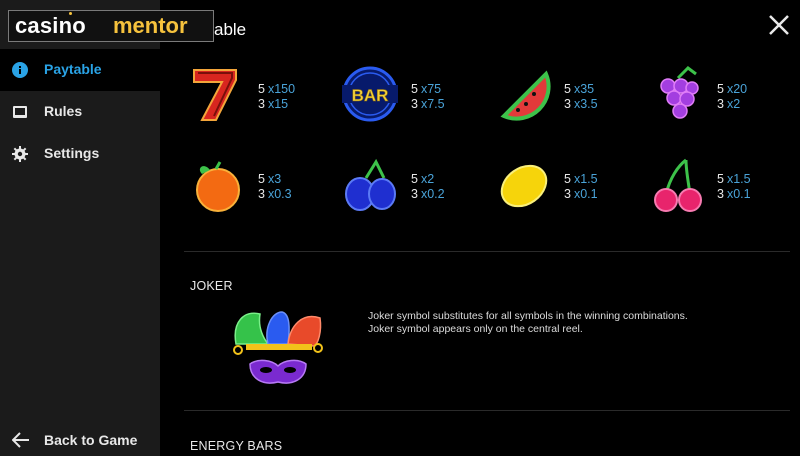 The image size is (800, 456). I want to click on sidebar-item-label: Settings, so click(72, 153).